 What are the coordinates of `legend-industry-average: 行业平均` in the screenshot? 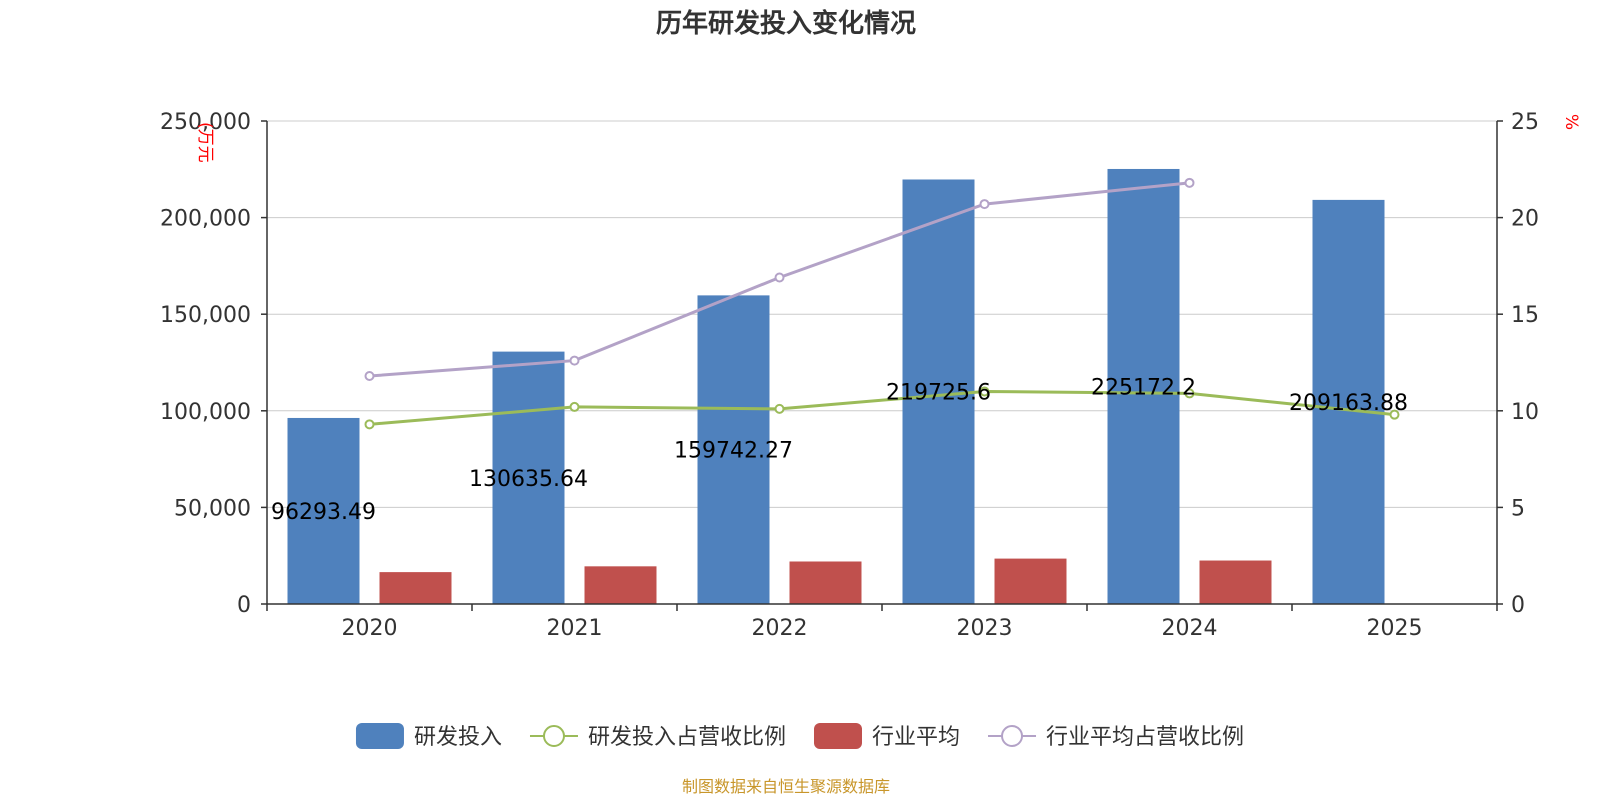 It's located at (887, 736).